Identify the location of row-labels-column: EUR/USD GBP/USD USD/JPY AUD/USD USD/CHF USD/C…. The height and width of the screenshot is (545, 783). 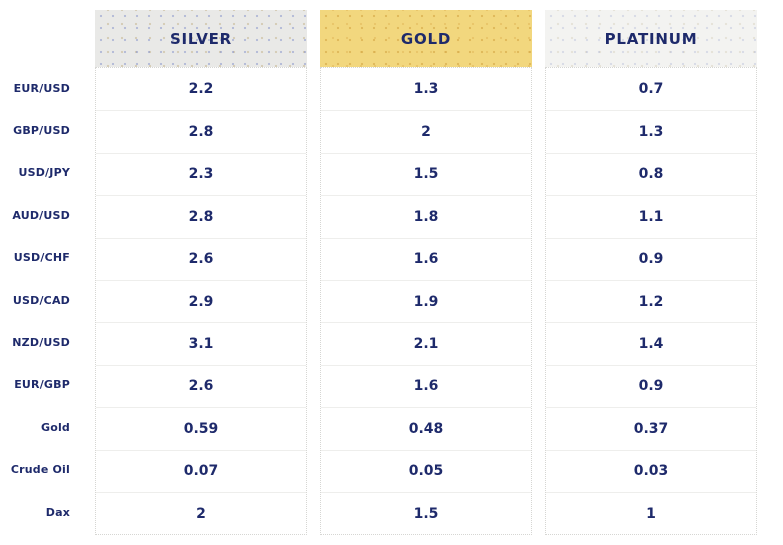
(41, 272).